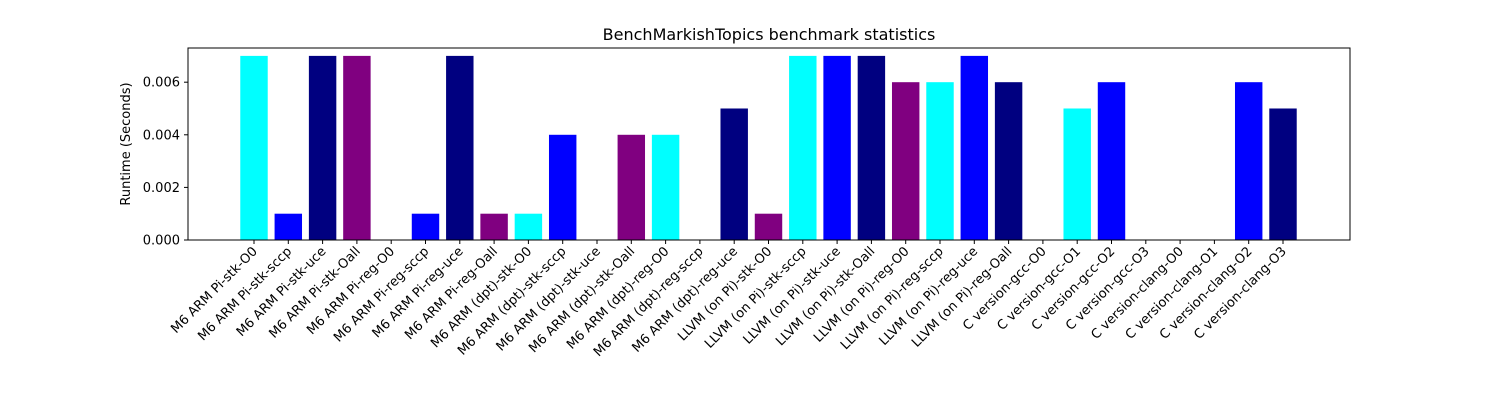 The width and height of the screenshot is (1500, 400). Describe the element at coordinates (161, 188) in the screenshot. I see `y-tick-label: 0.002` at that location.